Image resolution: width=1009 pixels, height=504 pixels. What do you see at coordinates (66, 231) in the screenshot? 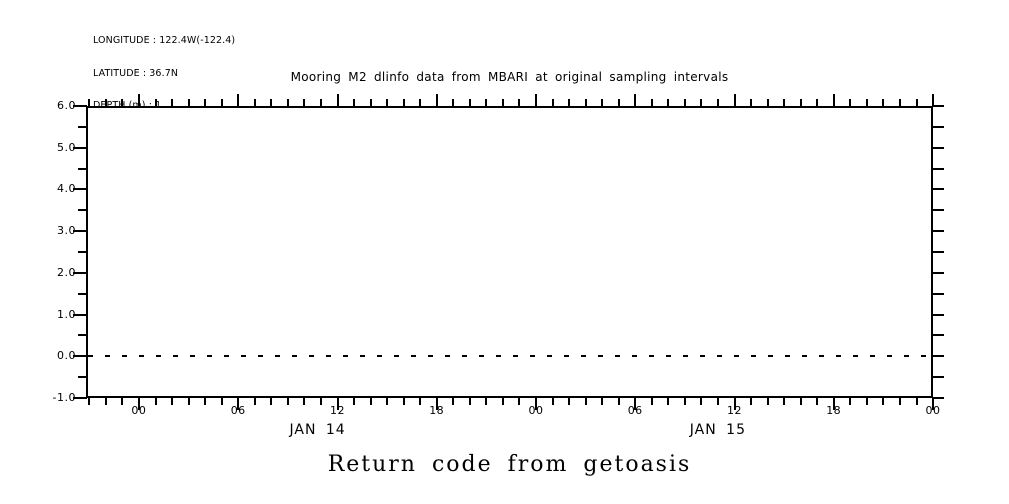
I see `y-tick-label: 3.0` at bounding box center [66, 231].